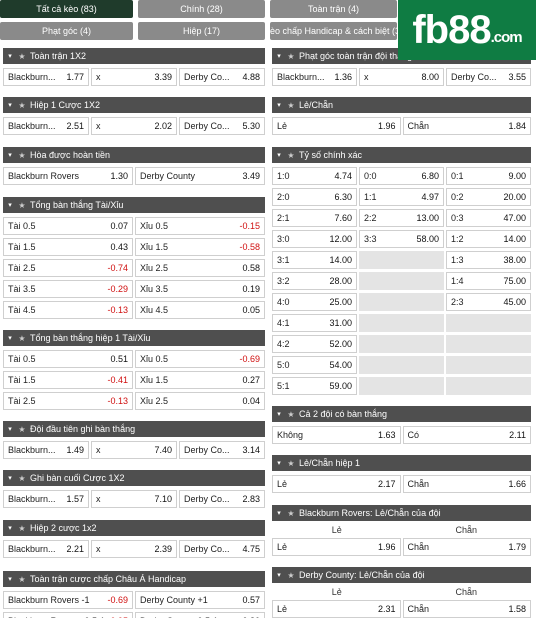 The height and width of the screenshot is (618, 536). I want to click on odds-cell: Chẵn 1.84, so click(466, 126).